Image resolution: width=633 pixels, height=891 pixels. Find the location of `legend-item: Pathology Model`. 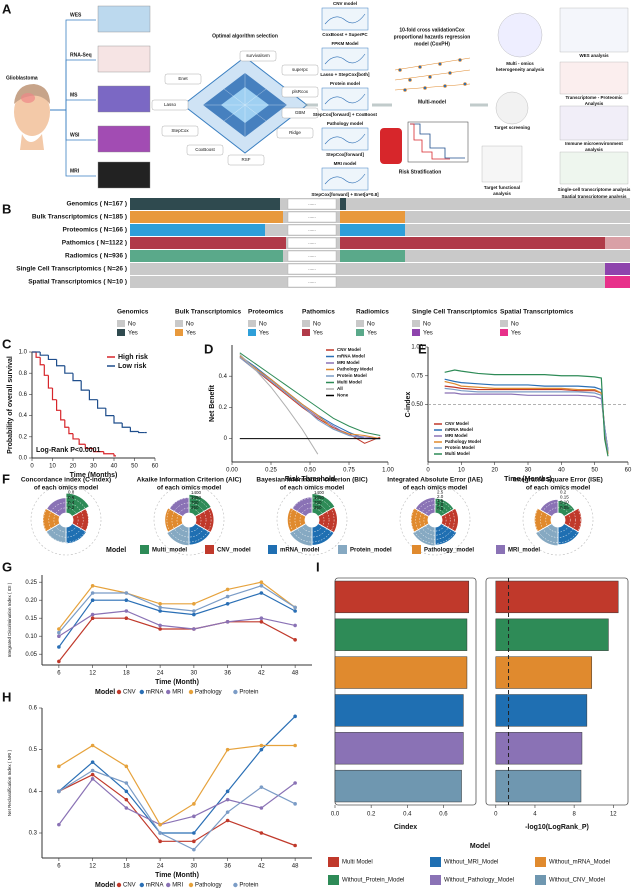

legend-item: Pathology Model is located at coordinates (355, 369).